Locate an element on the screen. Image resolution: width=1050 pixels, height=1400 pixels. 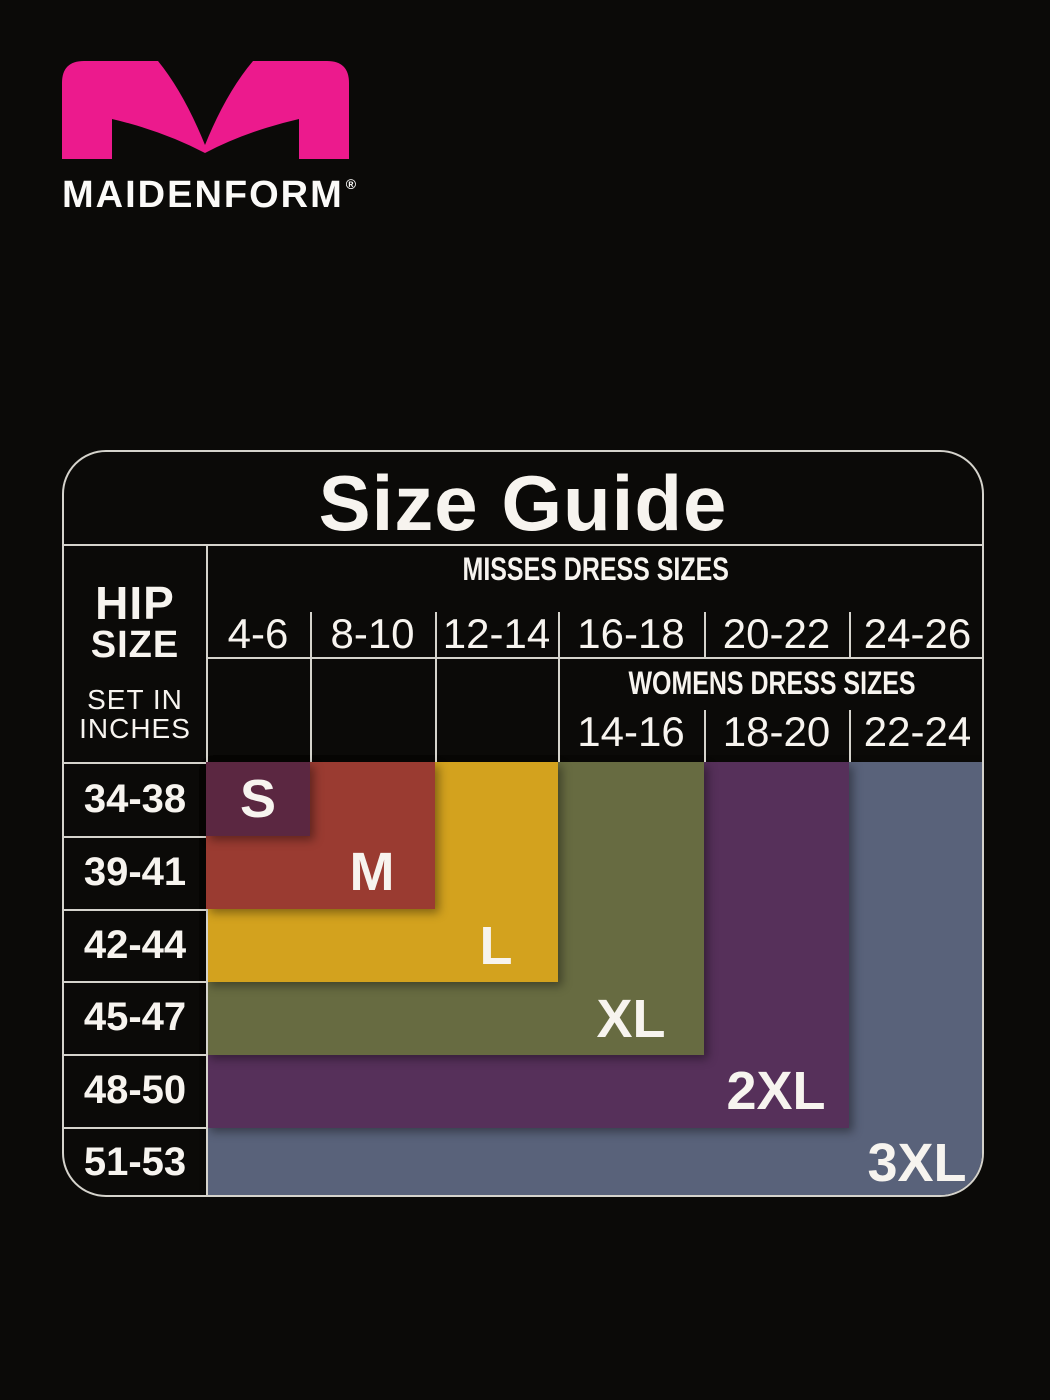
size-block-label-3xl: 3XL is located at coordinates (917, 1163).